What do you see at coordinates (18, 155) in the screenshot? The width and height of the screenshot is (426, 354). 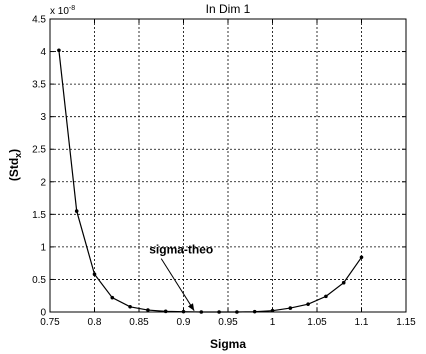 I see `y-axis-label-subscript: x` at bounding box center [18, 155].